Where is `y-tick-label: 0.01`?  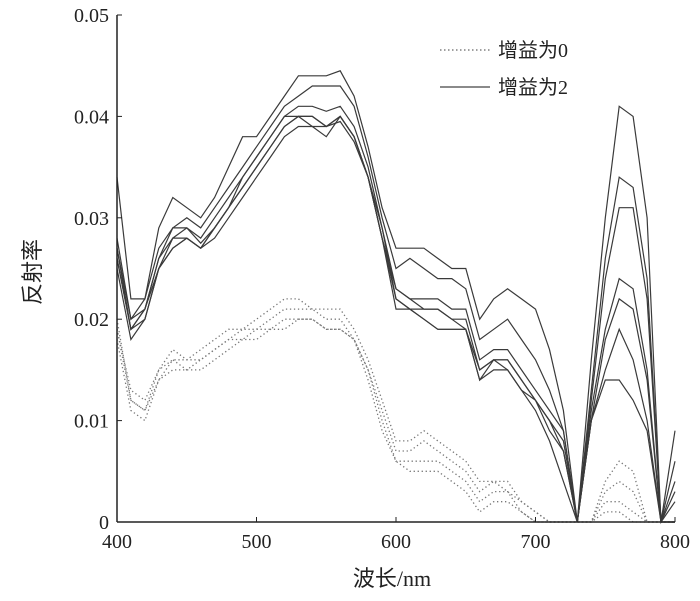
y-tick-label: 0.01 is located at coordinates (91, 422).